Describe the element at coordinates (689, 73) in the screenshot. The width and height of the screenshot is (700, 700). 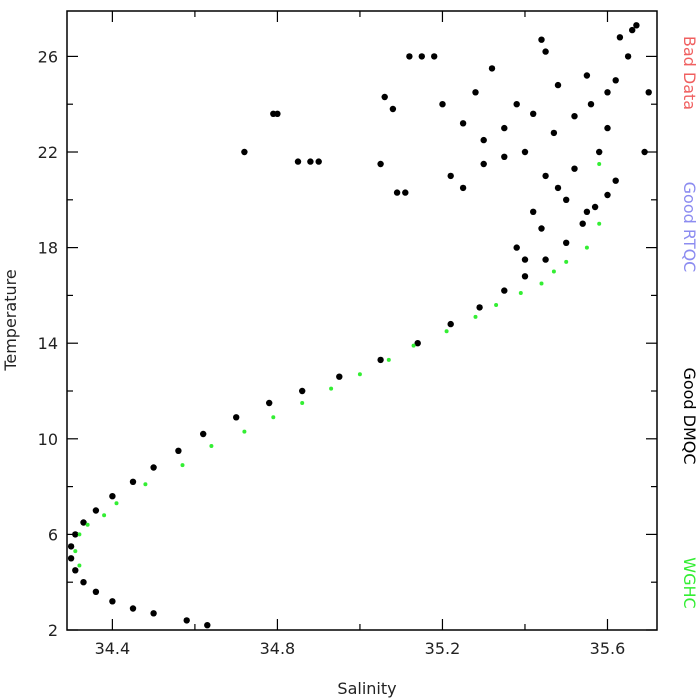
I see `legend-entry-0: Bad Data` at that location.